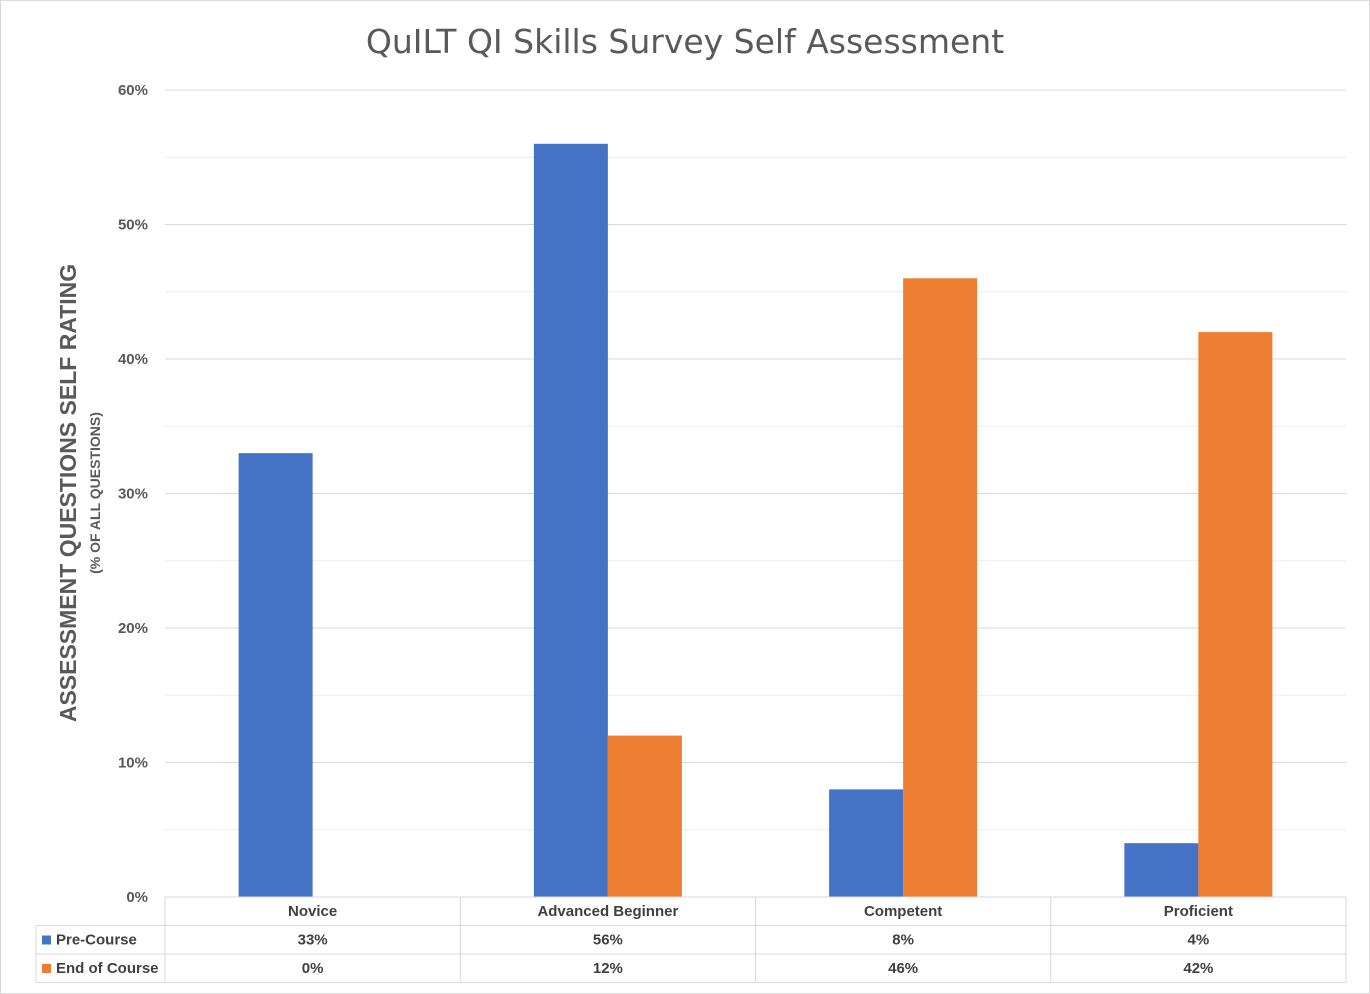 This screenshot has height=994, width=1370. I want to click on legend-label: Pre-Course, so click(96, 940).